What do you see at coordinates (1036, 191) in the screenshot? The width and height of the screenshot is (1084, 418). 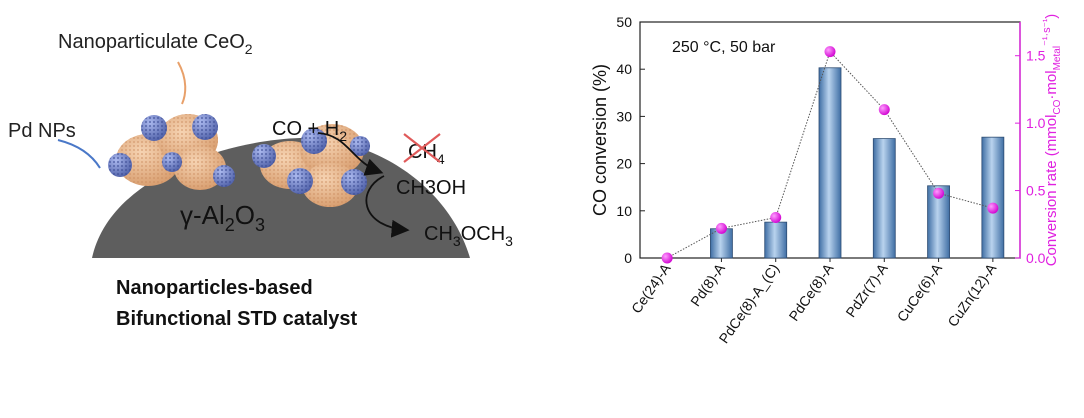 I see `y2-tick-label: 0.5` at bounding box center [1036, 191].